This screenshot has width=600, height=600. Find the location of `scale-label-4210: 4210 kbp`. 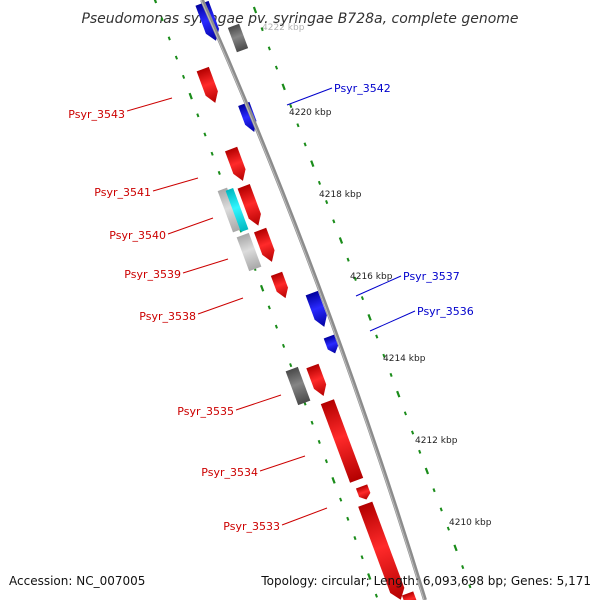

scale-label-4210: 4210 kbp is located at coordinates (470, 523).